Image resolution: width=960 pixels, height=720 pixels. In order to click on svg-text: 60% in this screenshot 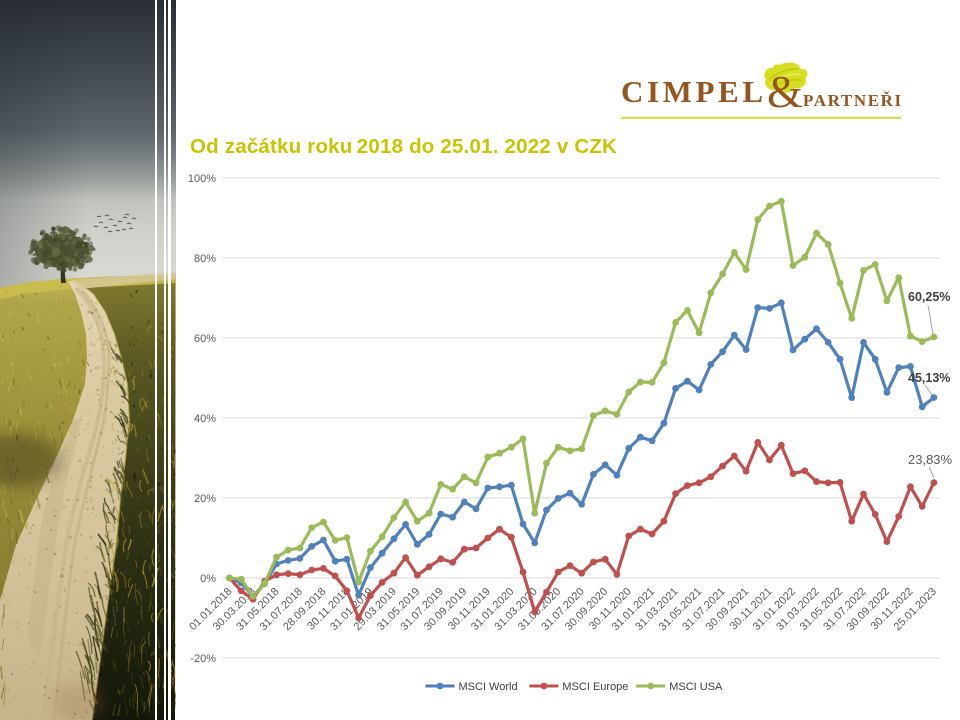, I will do `click(205, 339)`.